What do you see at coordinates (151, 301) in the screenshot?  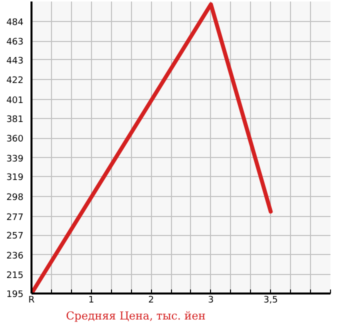 I see `x-tick-label: 2` at bounding box center [151, 301].